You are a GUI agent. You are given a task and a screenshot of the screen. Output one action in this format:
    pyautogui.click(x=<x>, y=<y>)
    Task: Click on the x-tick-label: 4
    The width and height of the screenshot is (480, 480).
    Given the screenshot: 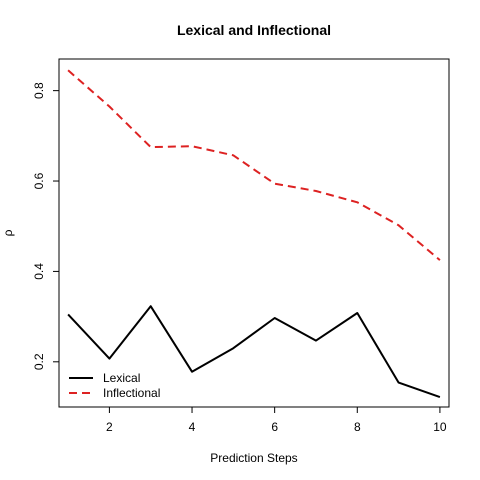 What is the action you would take?
    pyautogui.click(x=192, y=427)
    